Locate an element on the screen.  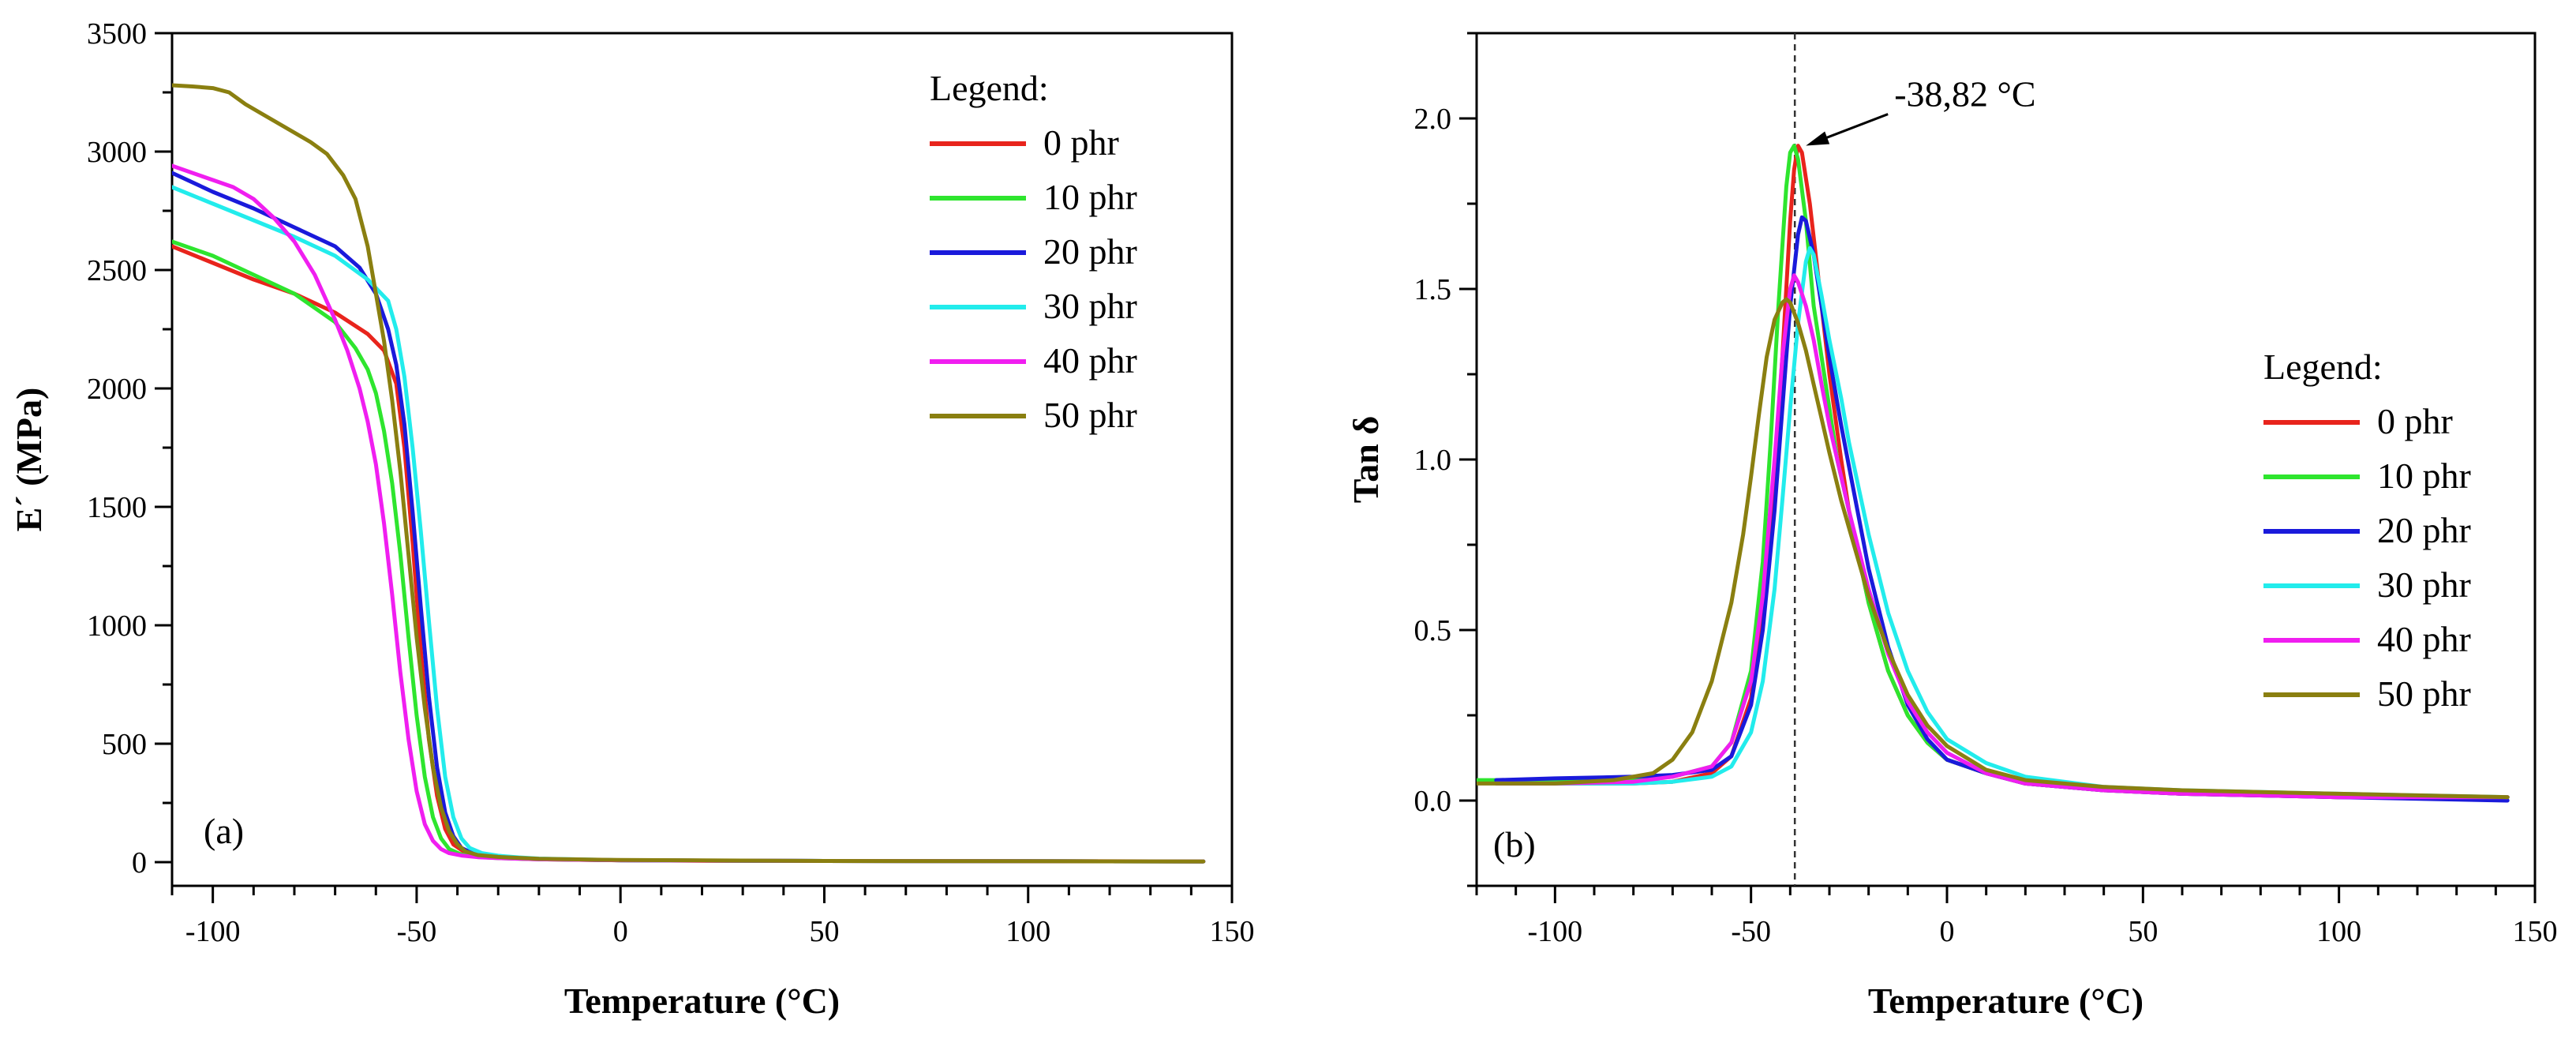
y-tick-label: 1000 is located at coordinates (117, 626).